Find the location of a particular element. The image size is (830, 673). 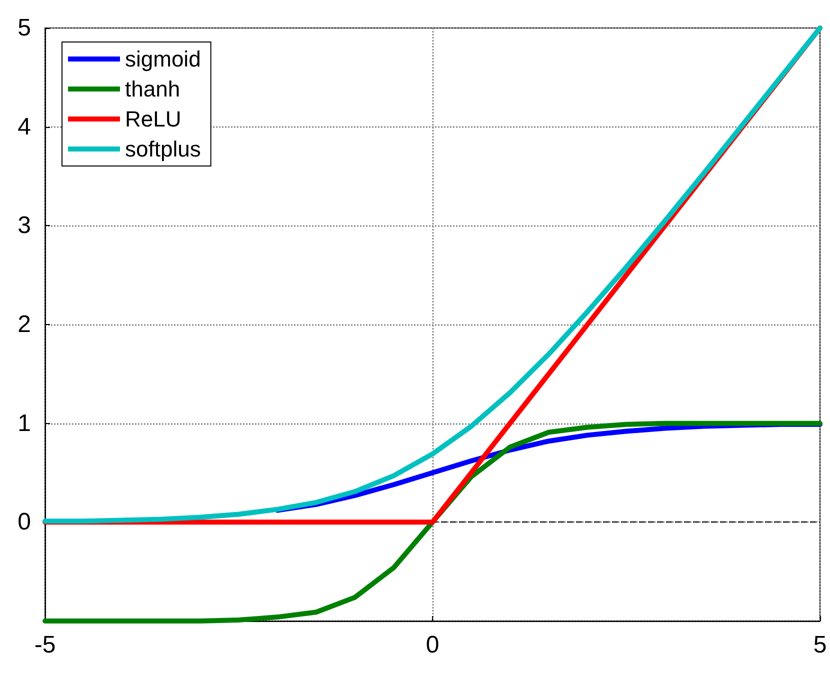

legend-label: thanh is located at coordinates (152, 89).